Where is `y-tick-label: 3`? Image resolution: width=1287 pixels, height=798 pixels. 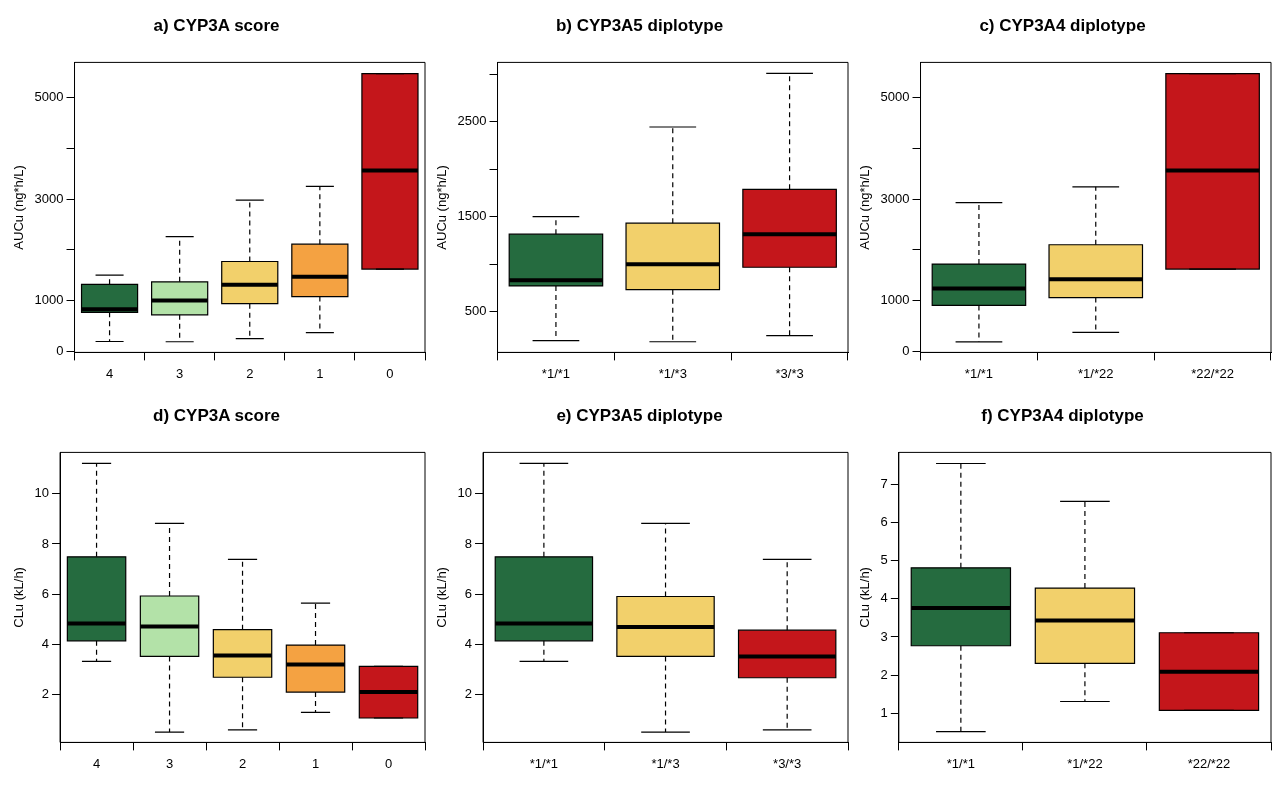
y-tick-label: 3 is located at coordinates (884, 636).